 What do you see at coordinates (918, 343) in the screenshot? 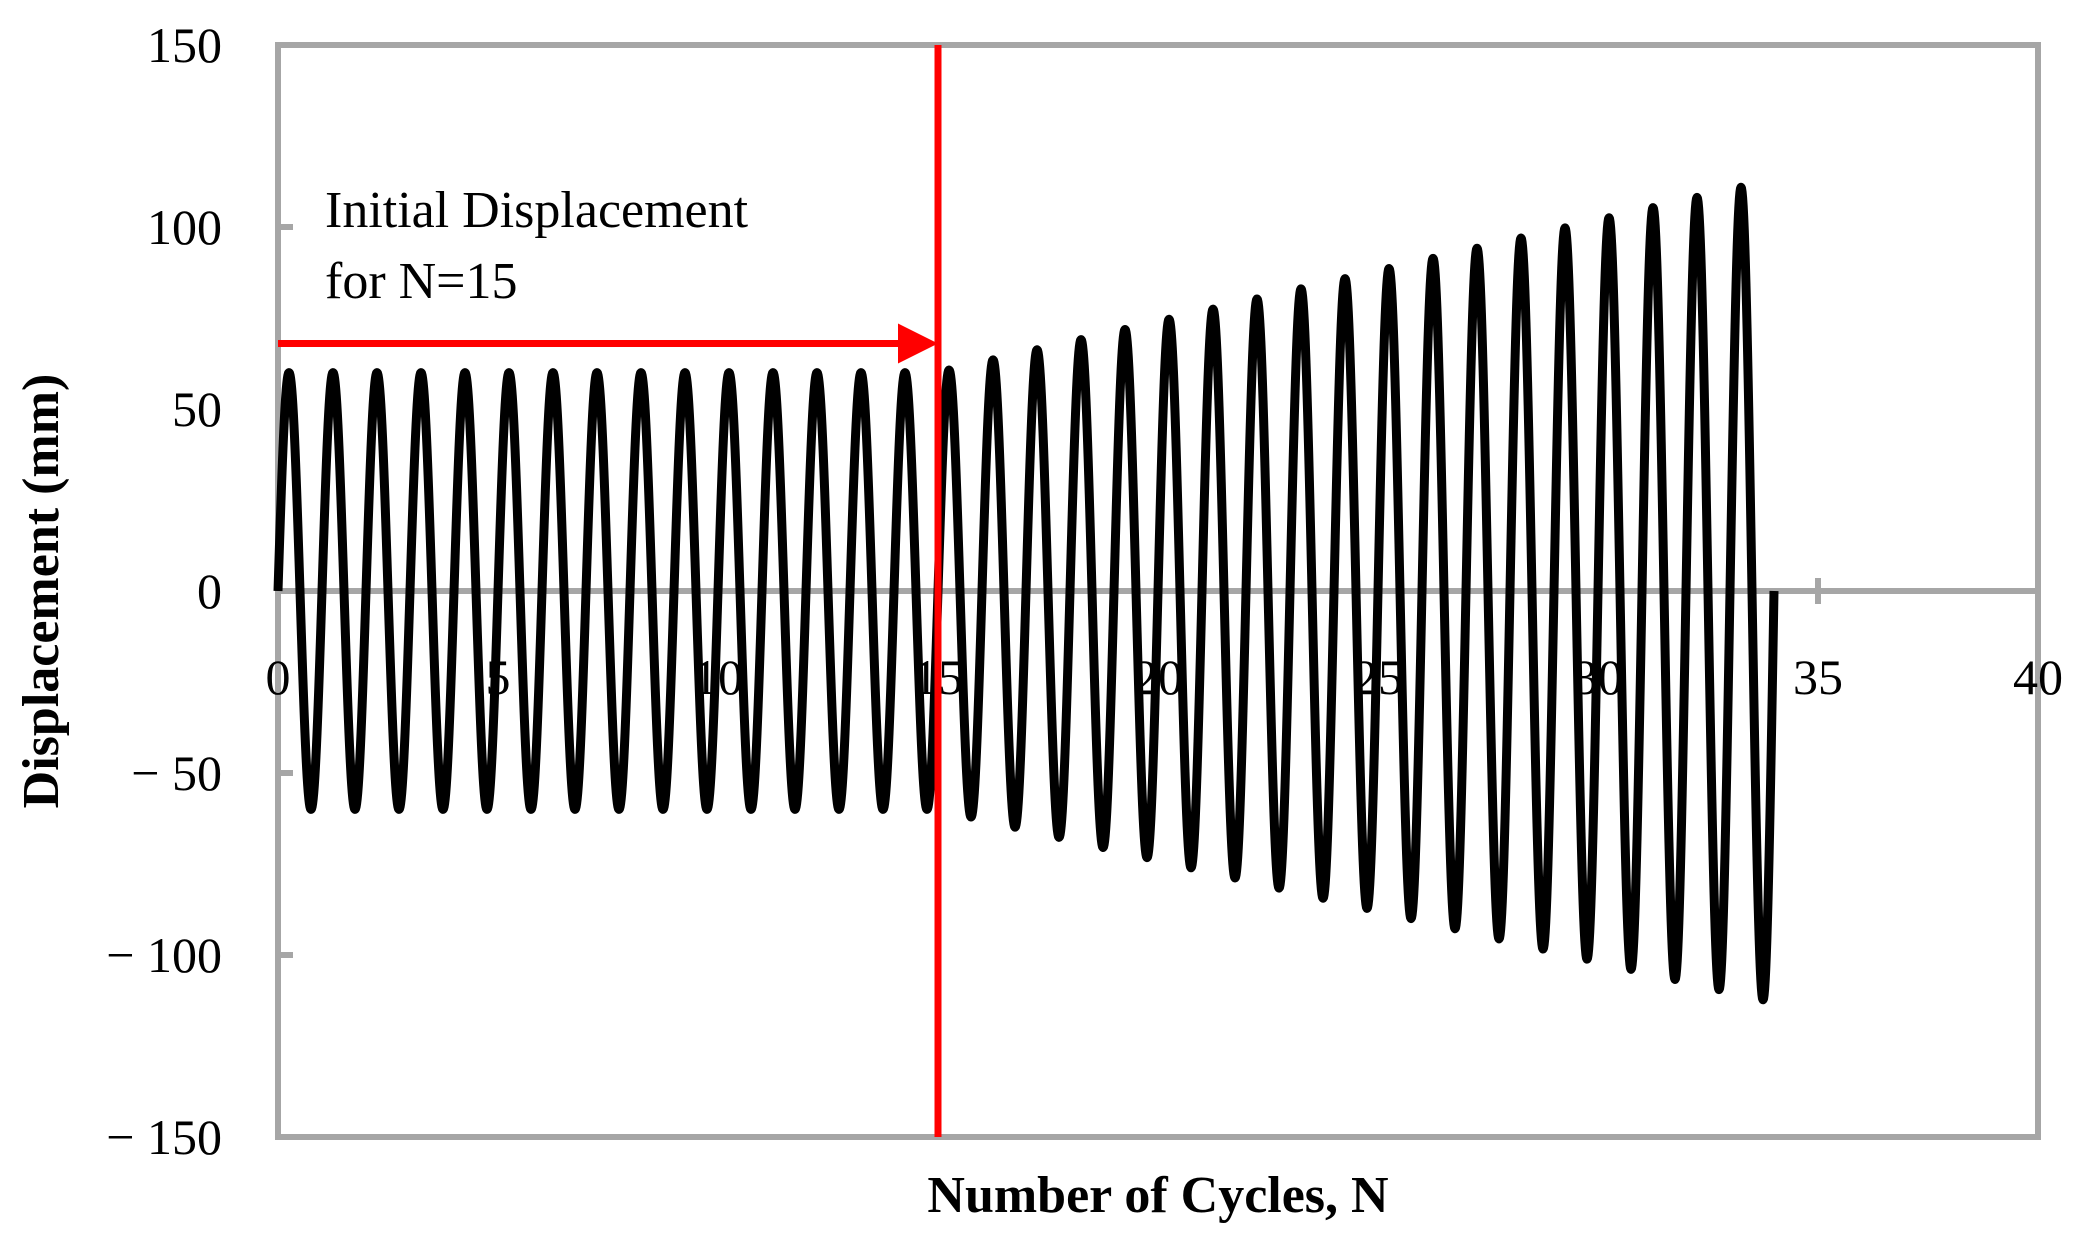
I see `initial-displacement-arrow-head` at bounding box center [918, 343].